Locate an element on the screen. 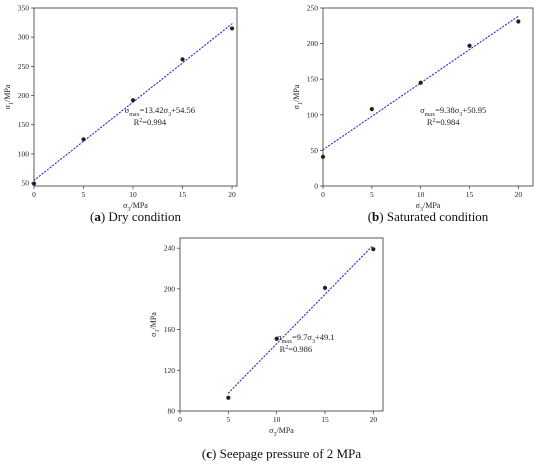 The width and height of the screenshot is (550, 466). panel-caption: (a) Dry condition is located at coordinates (136, 216).